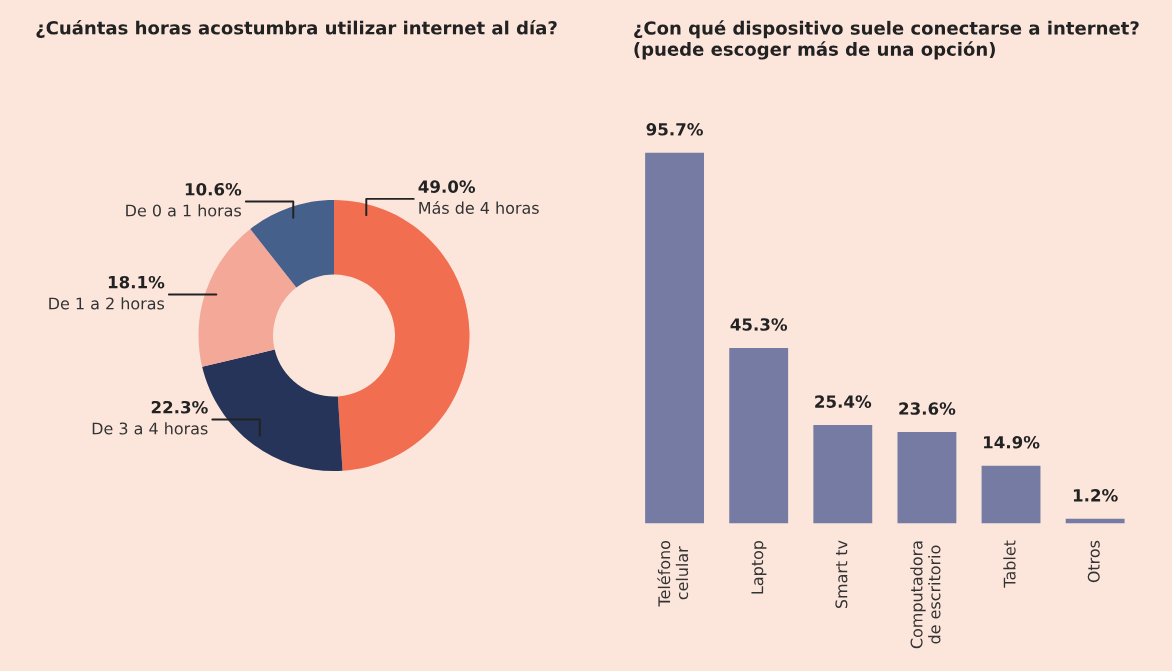 Image resolution: width=1172 pixels, height=671 pixels. I want to click on chart-title: ¿Cuántas horas acostumbra utilizar internet al día?, so click(296, 28).